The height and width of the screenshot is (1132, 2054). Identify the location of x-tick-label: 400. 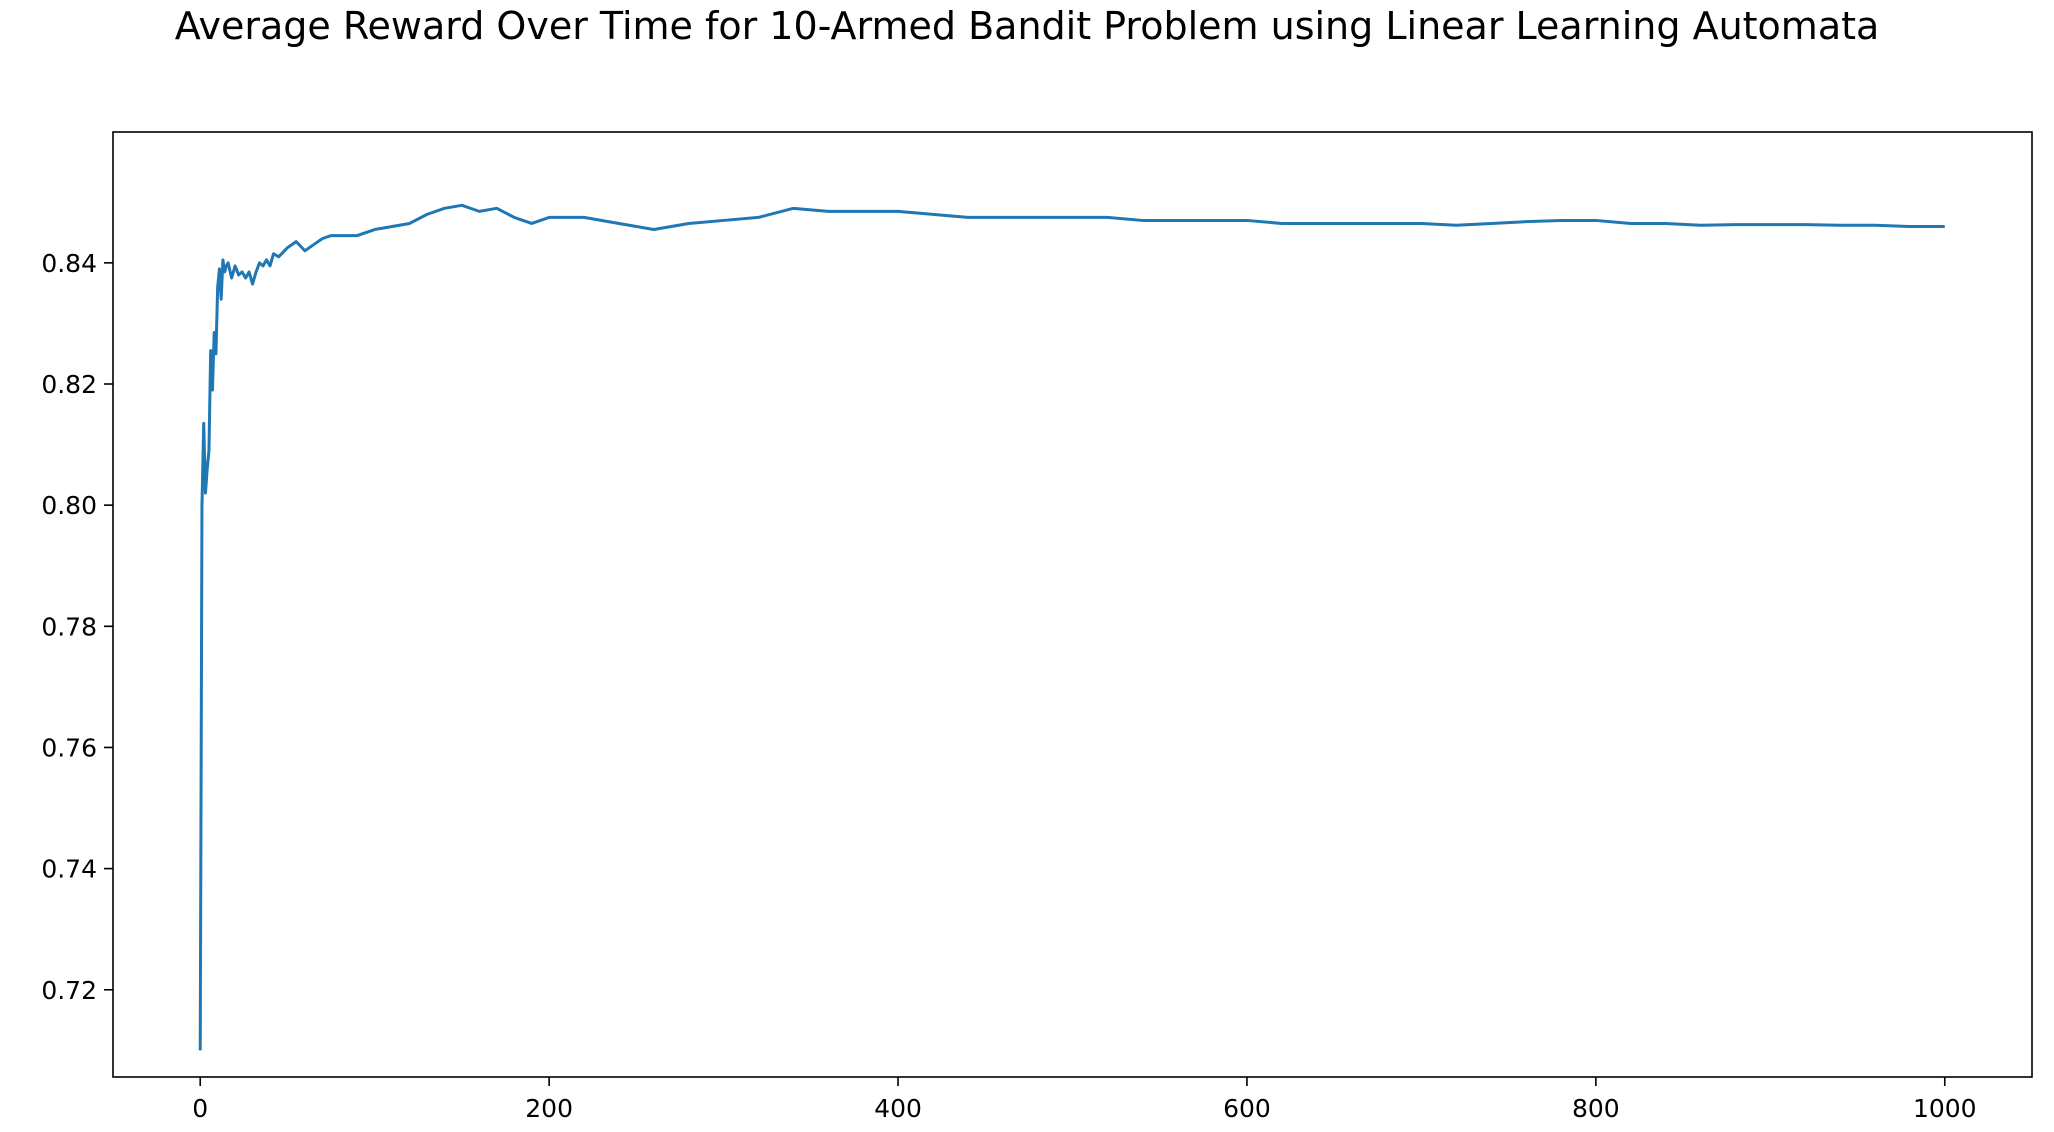
(898, 1108).